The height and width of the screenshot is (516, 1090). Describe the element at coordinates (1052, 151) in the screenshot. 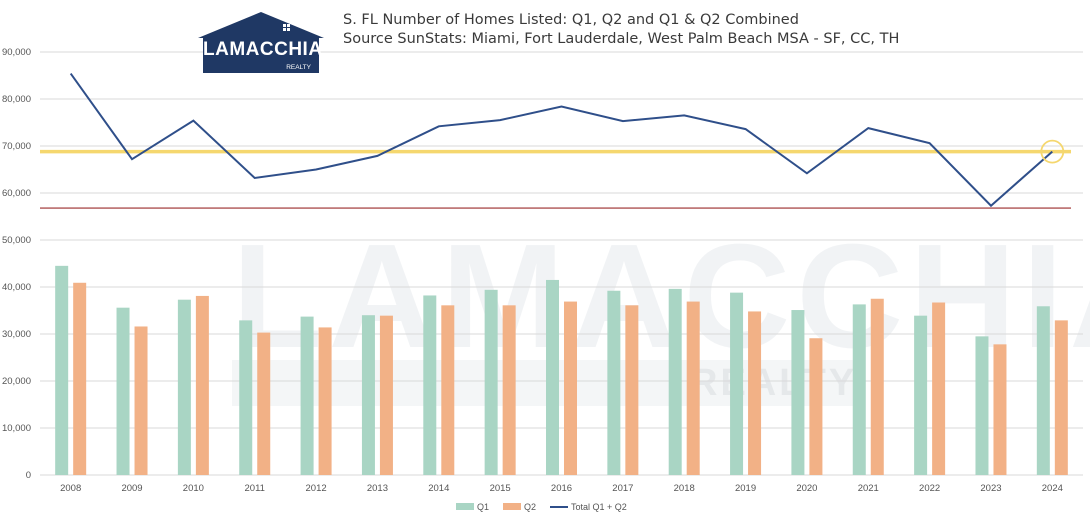

I see `highlight-circle` at that location.